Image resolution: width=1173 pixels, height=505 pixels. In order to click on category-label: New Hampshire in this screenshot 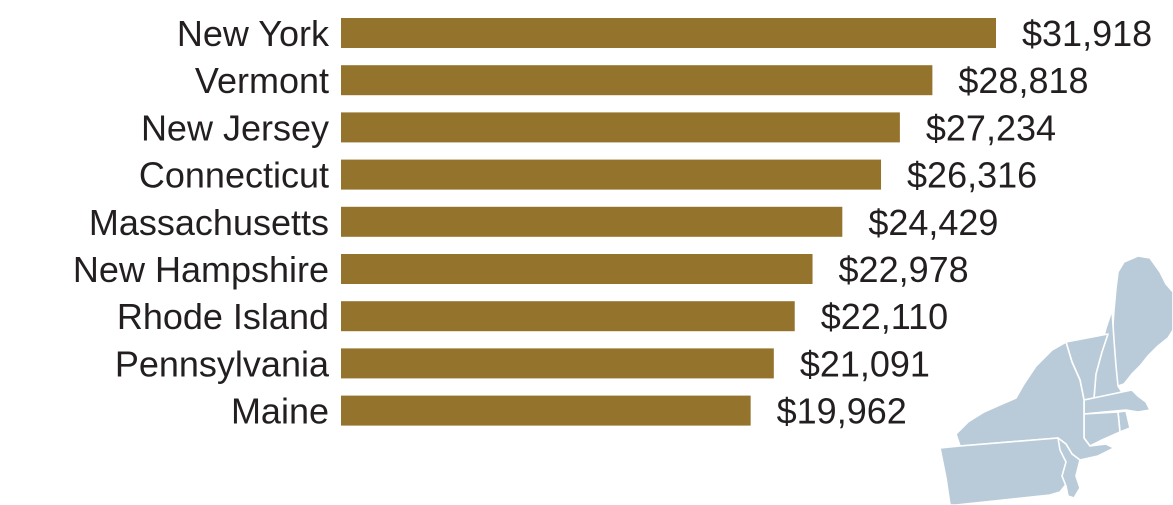, I will do `click(201, 269)`.